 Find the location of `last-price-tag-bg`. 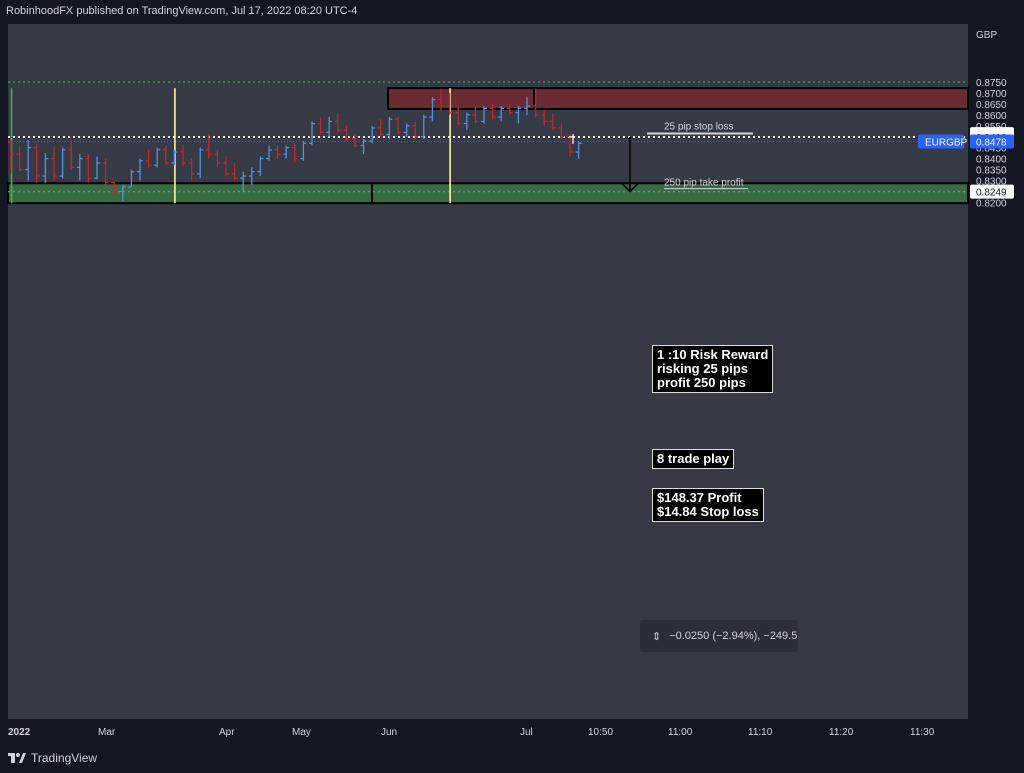

last-price-tag-bg is located at coordinates (992, 141).